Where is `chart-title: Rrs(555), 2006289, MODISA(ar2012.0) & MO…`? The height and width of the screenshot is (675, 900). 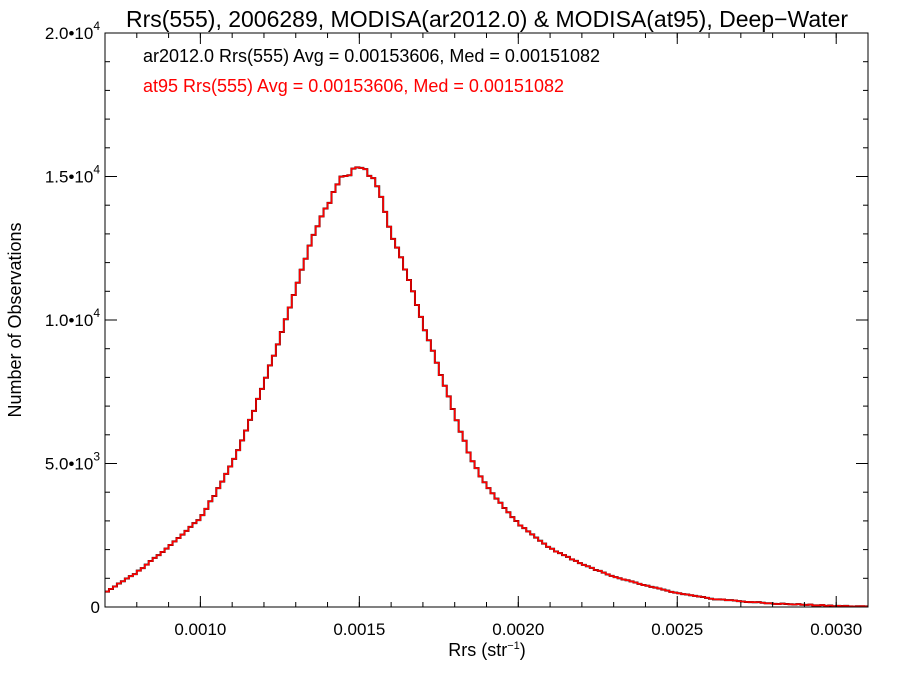
chart-title: Rrs(555), 2006289, MODISA(ar2012.0) & MO… is located at coordinates (487, 19).